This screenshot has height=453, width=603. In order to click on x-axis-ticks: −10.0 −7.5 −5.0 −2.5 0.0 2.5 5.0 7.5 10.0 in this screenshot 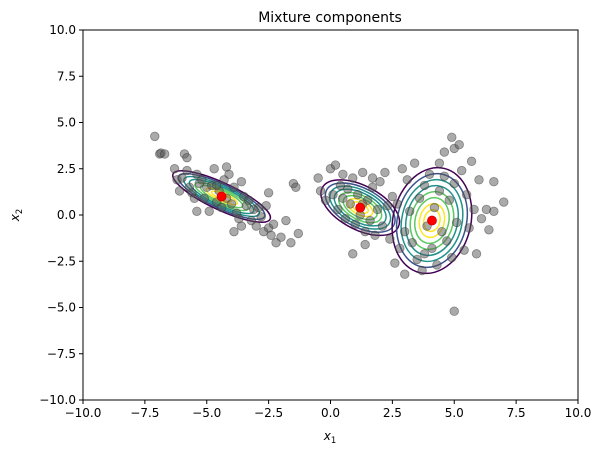, I will do `click(328, 410)`.